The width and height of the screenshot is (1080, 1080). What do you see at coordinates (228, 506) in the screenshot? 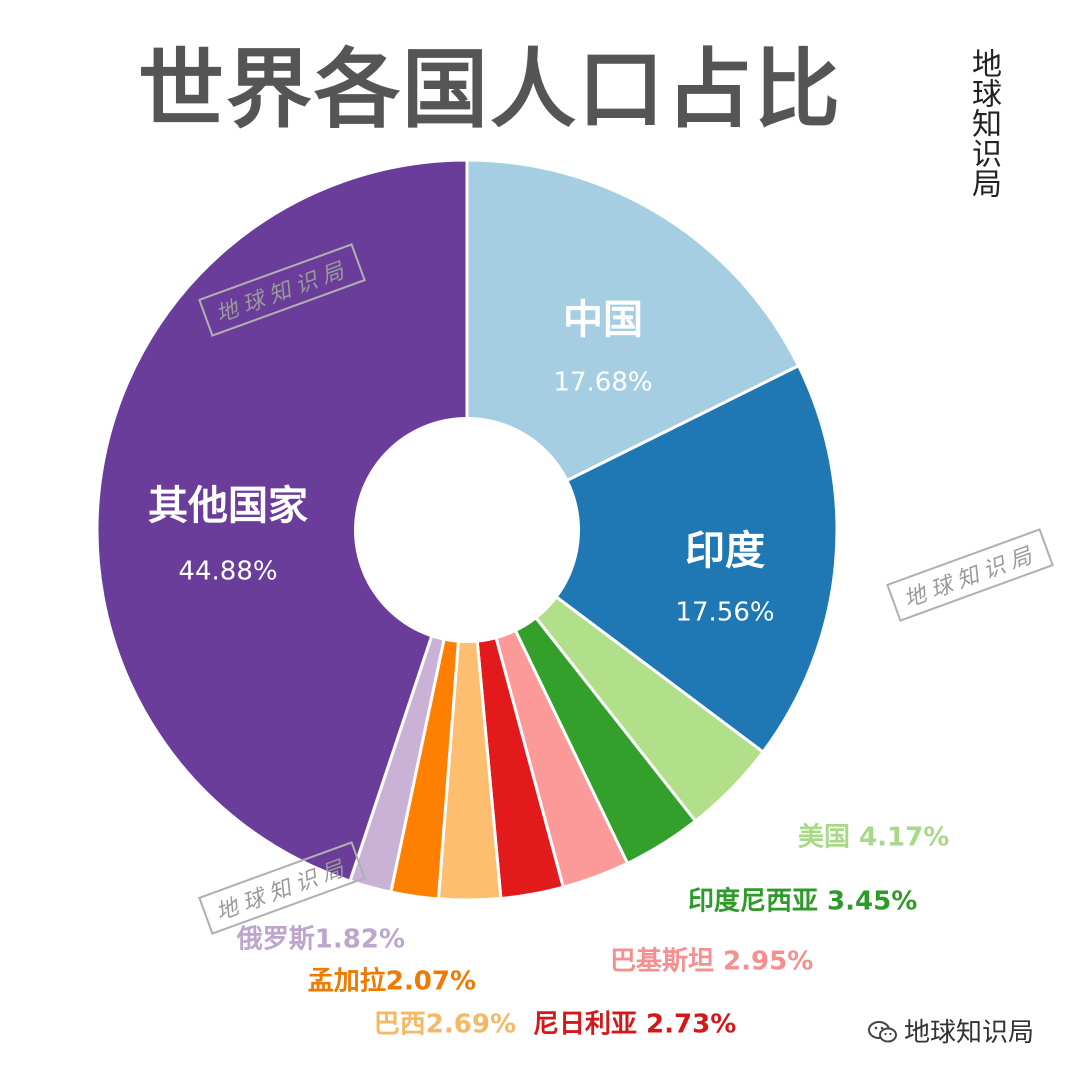
I see `slice-label-9: 其他国家` at bounding box center [228, 506].